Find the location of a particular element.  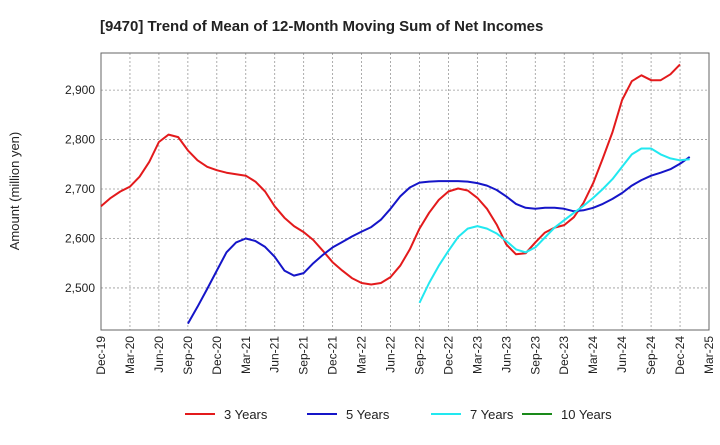

x-tick-label: Mar-20 is located at coordinates (130, 355).